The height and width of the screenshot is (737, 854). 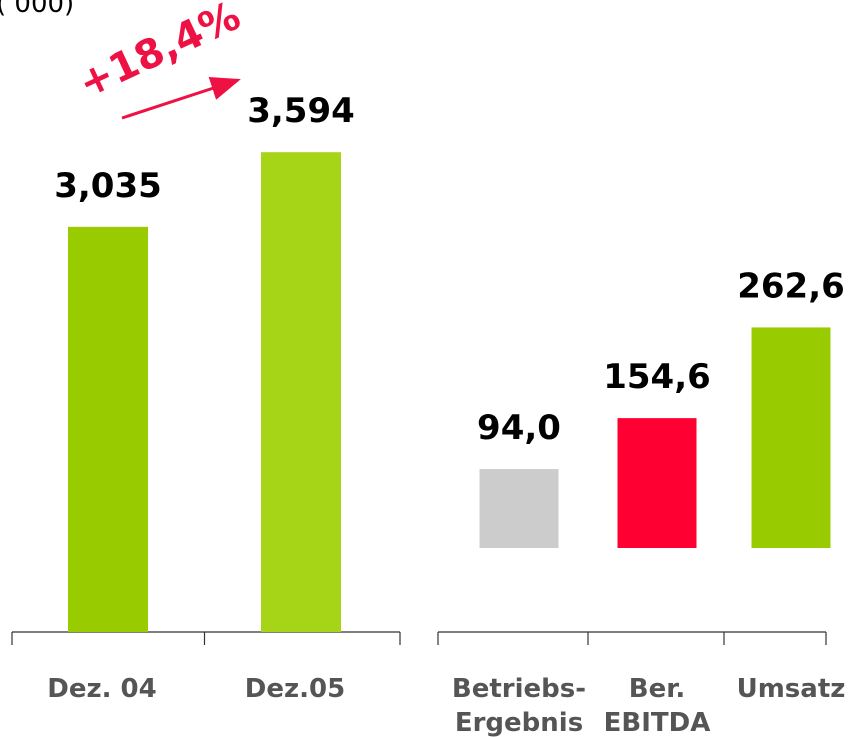 What do you see at coordinates (108, 186) in the screenshot?
I see `value-label: 3,035` at bounding box center [108, 186].